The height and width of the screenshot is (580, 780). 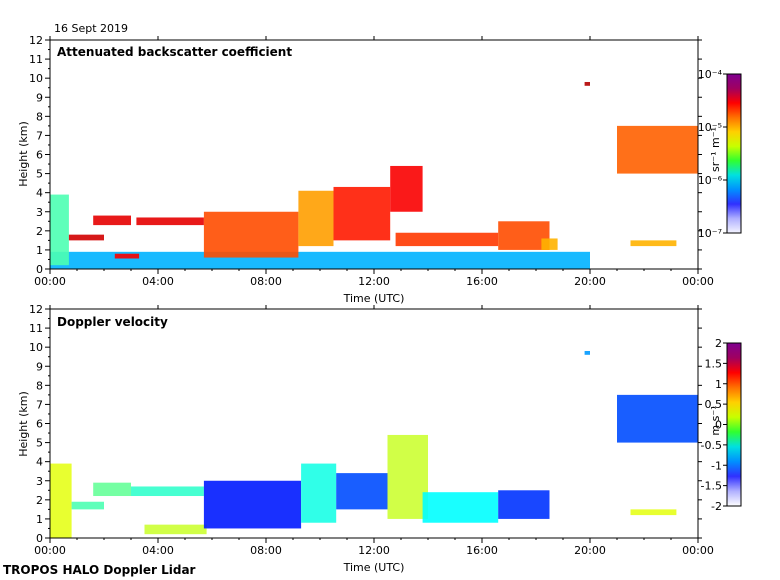 I want to click on panel-title: Attenuated backscatter coefficient, so click(x=174, y=52).